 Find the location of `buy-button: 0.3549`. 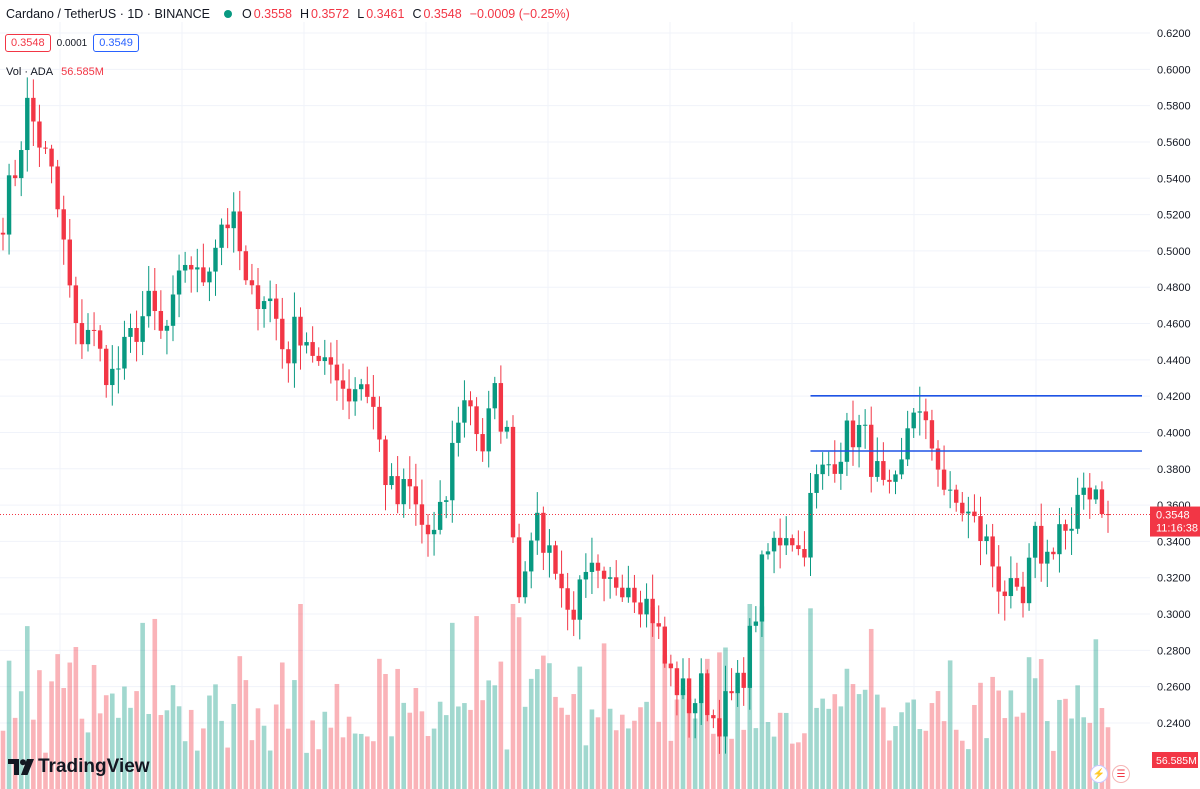

buy-button: 0.3549 is located at coordinates (116, 43).